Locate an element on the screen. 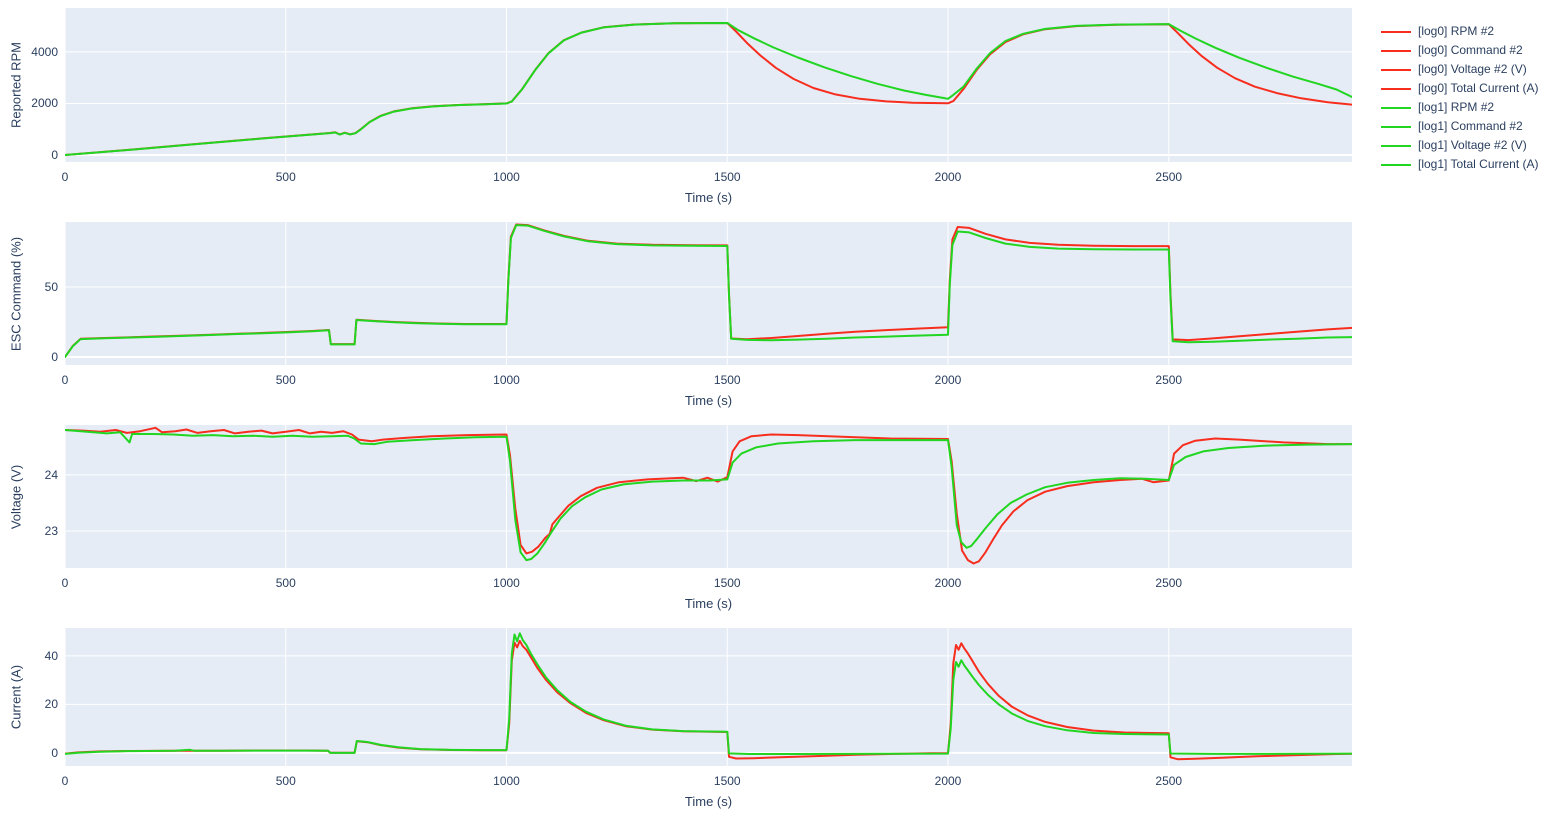 The image size is (1544, 825). plot-area-current is located at coordinates (708, 697).